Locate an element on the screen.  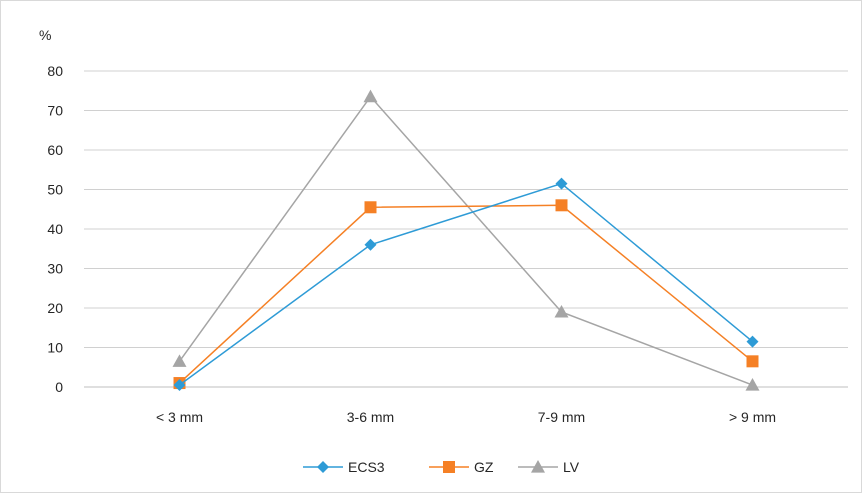
y-axis-unit-label: % is located at coordinates (45, 35).